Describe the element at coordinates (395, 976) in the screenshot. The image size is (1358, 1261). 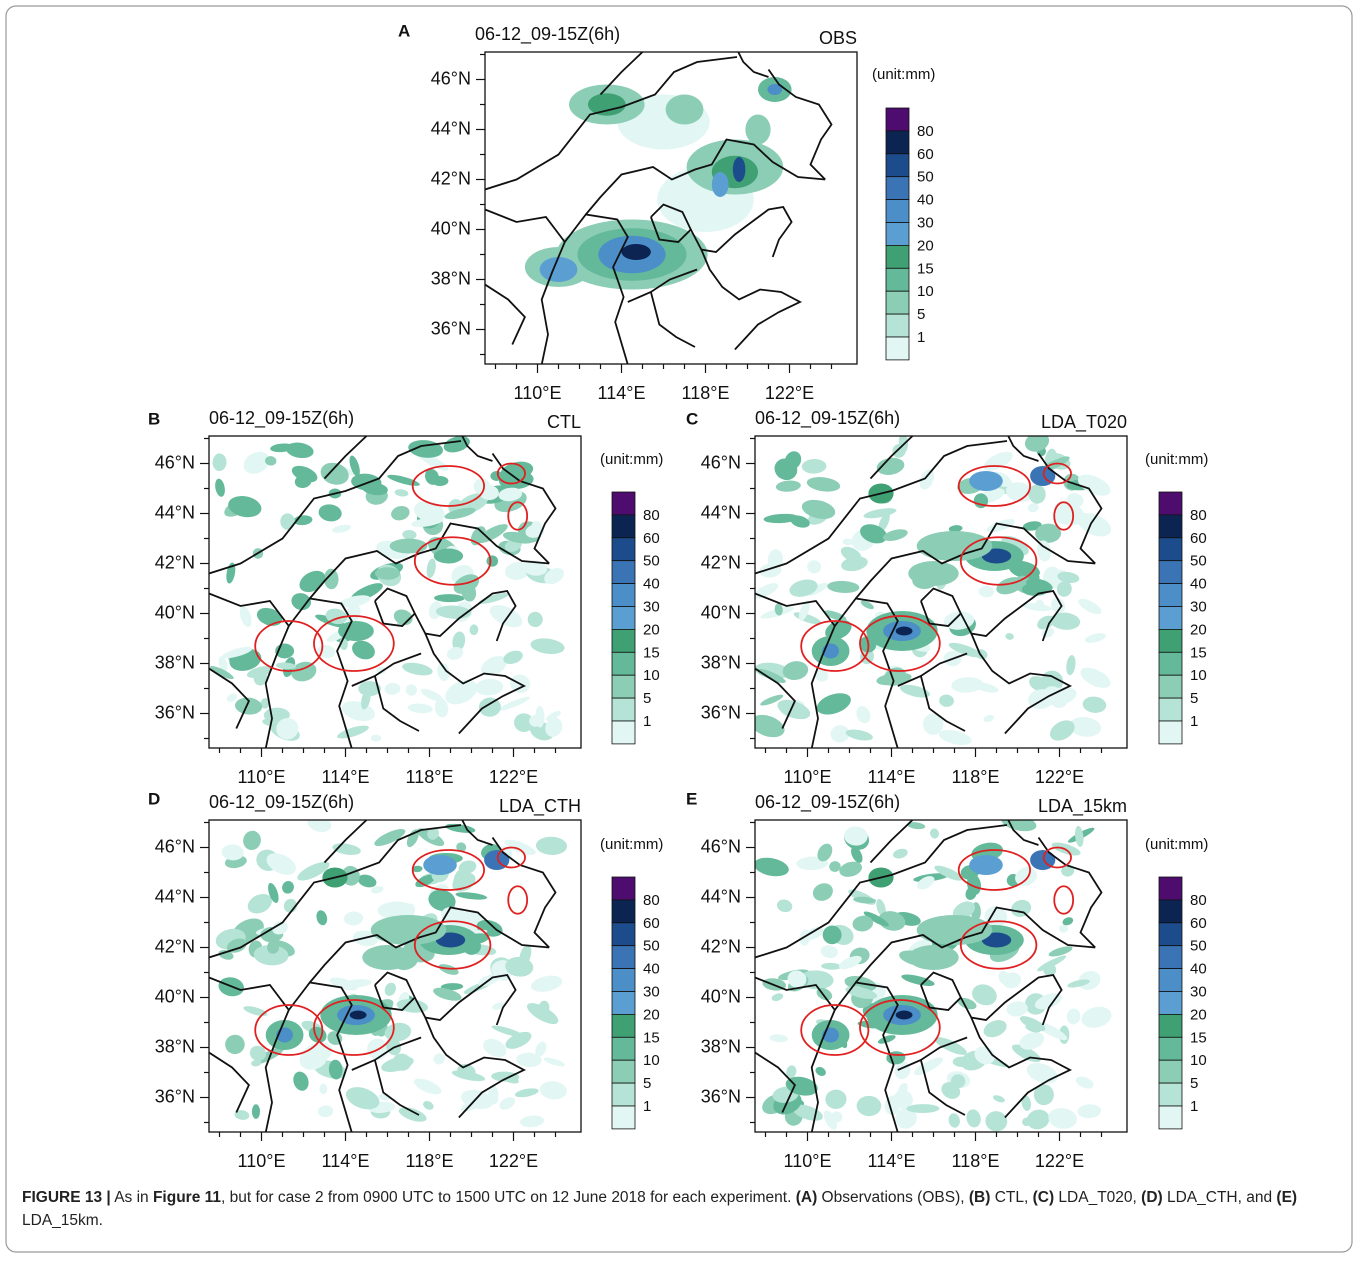
I see `map-frame` at that location.